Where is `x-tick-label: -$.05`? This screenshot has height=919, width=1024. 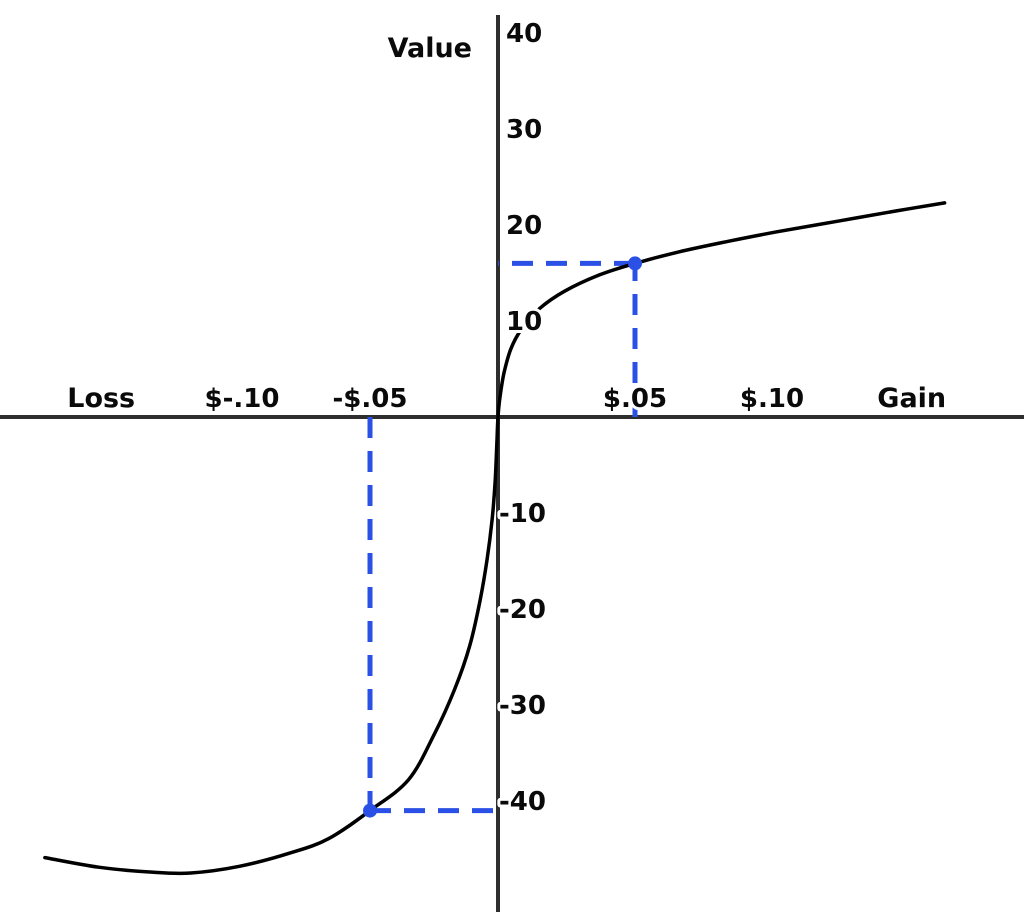
x-tick-label: -$.05 is located at coordinates (370, 399).